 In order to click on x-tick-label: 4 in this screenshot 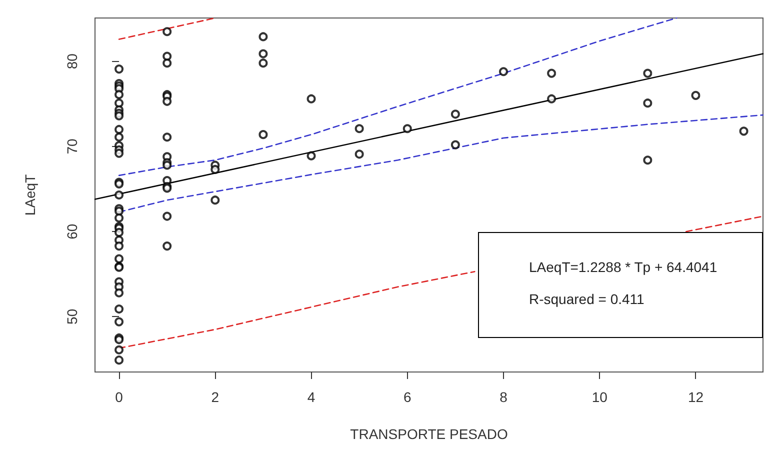, I will do `click(311, 397)`.